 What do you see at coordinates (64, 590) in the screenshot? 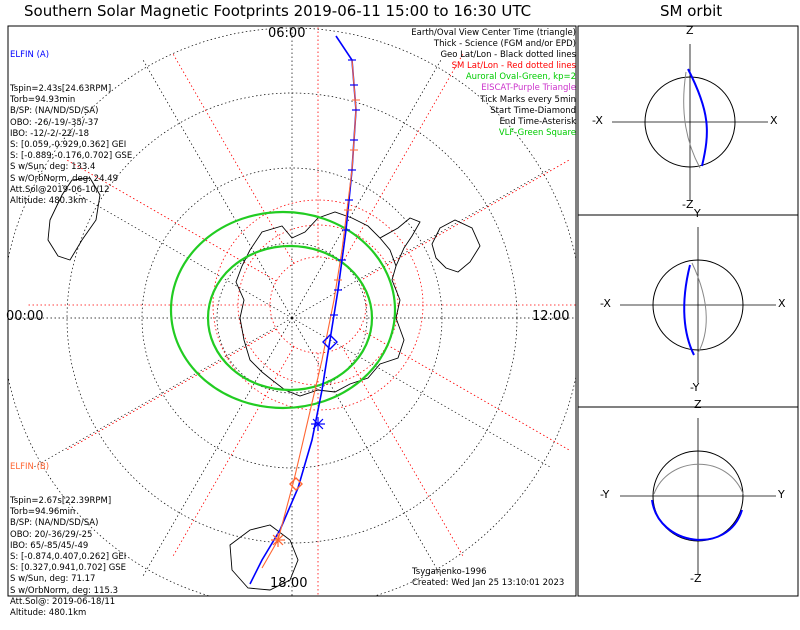
I see `info-line: S w/OrbNorm, deg: 115.3` at bounding box center [64, 590].